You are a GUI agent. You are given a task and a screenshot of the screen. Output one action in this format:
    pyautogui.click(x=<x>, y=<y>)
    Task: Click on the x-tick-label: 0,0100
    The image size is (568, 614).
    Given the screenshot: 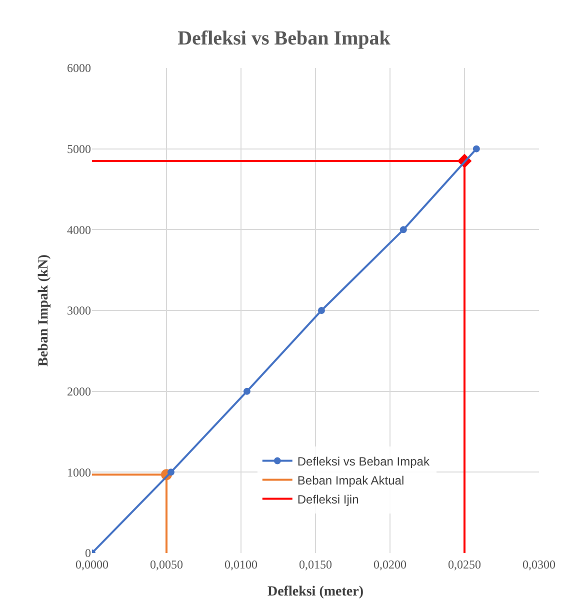 What is the action you would take?
    pyautogui.click(x=241, y=564)
    